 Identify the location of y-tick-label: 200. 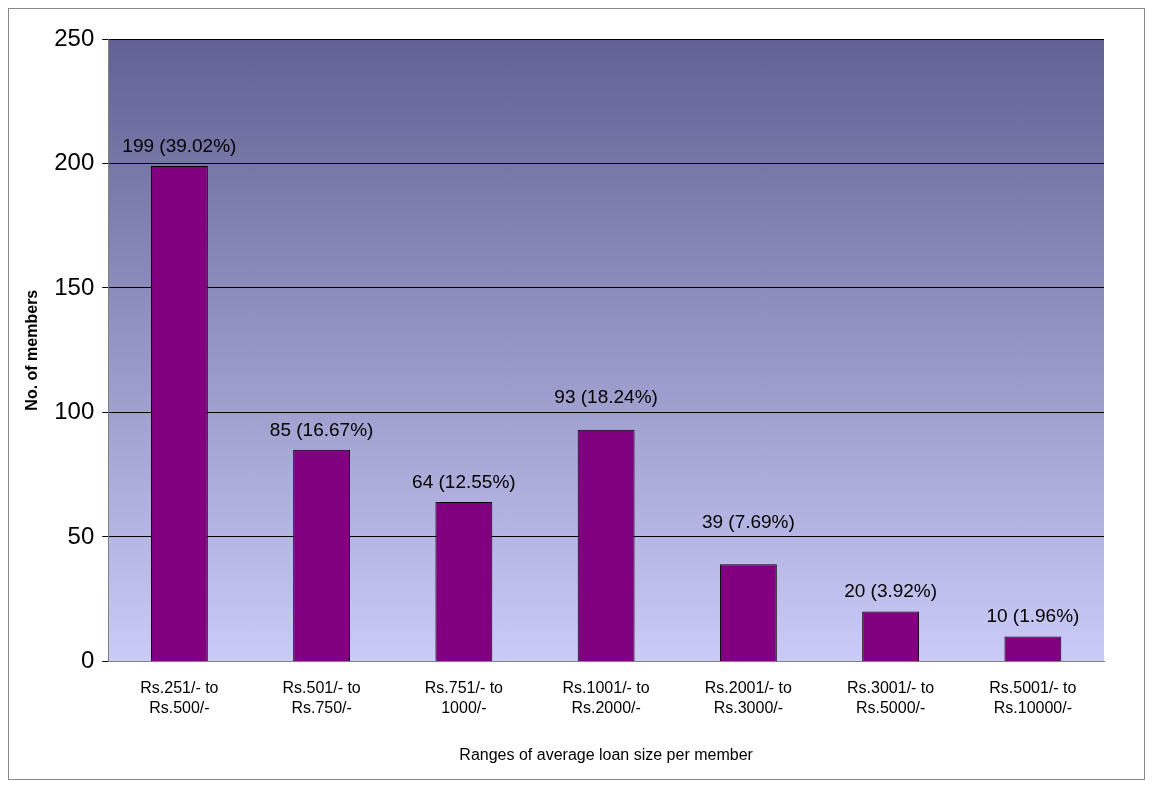
(74, 162).